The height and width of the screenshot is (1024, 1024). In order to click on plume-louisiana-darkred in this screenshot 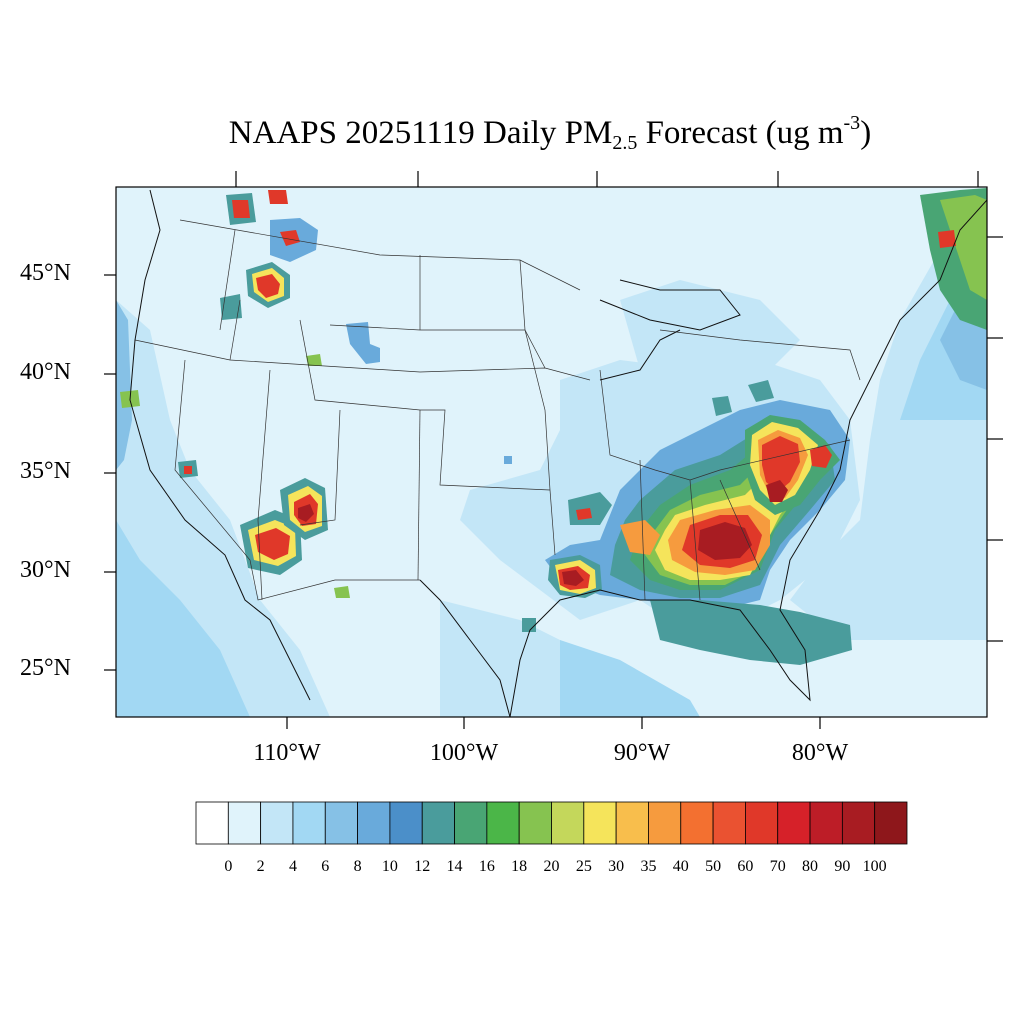, I will do `click(573, 578)`.